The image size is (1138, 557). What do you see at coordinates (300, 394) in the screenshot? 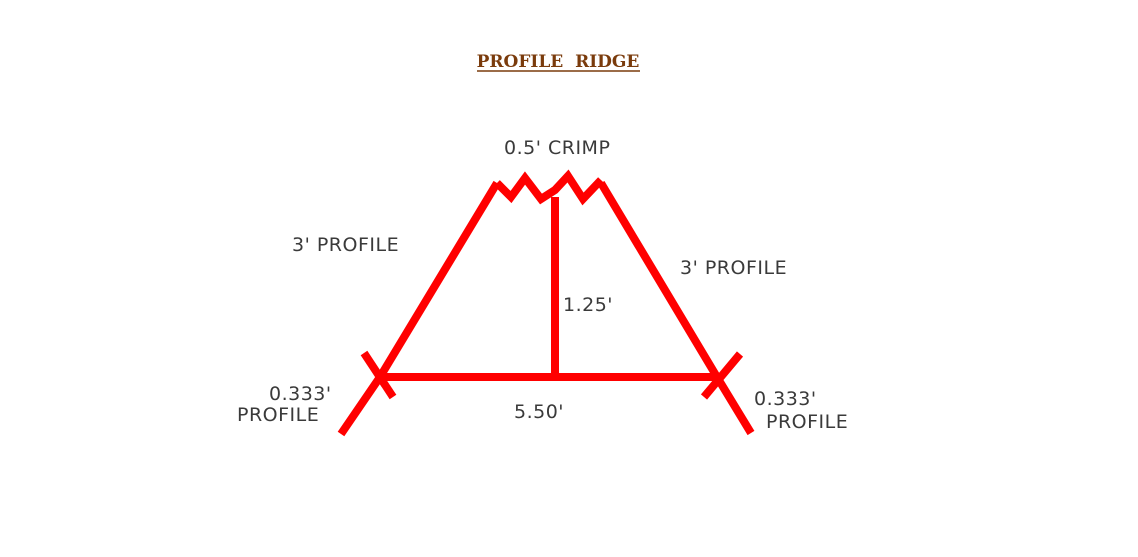
I see `left-end-dimension-label: 0.333'` at bounding box center [300, 394].